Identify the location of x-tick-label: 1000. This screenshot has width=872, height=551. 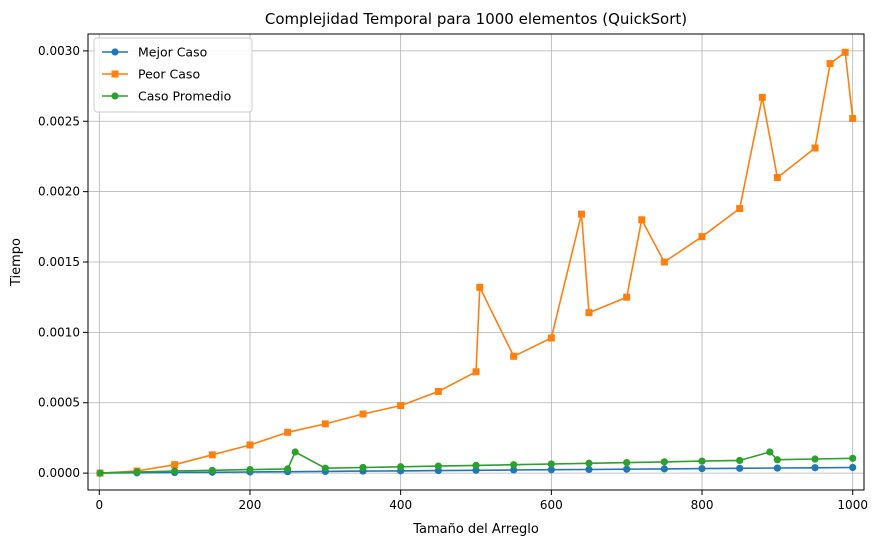
(852, 505).